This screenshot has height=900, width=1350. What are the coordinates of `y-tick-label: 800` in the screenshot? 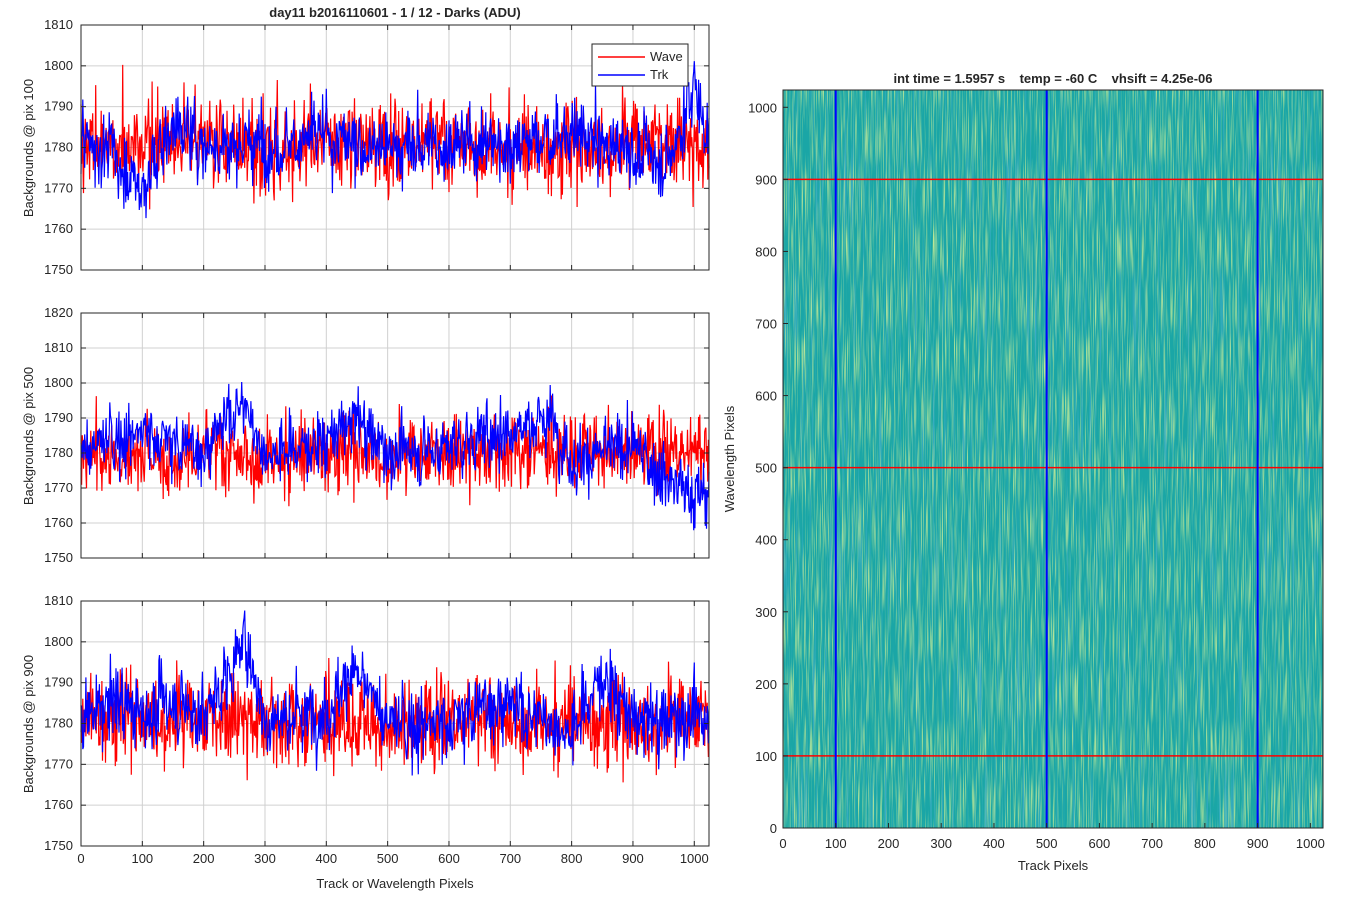 It's located at (766, 251).